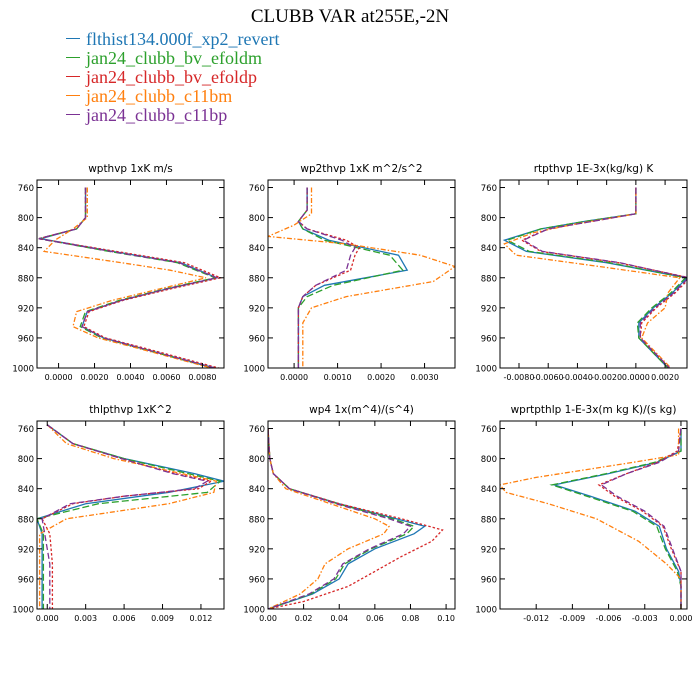  What do you see at coordinates (124, 618) in the screenshot?
I see `x-tick-label: 0.006` at bounding box center [124, 618].